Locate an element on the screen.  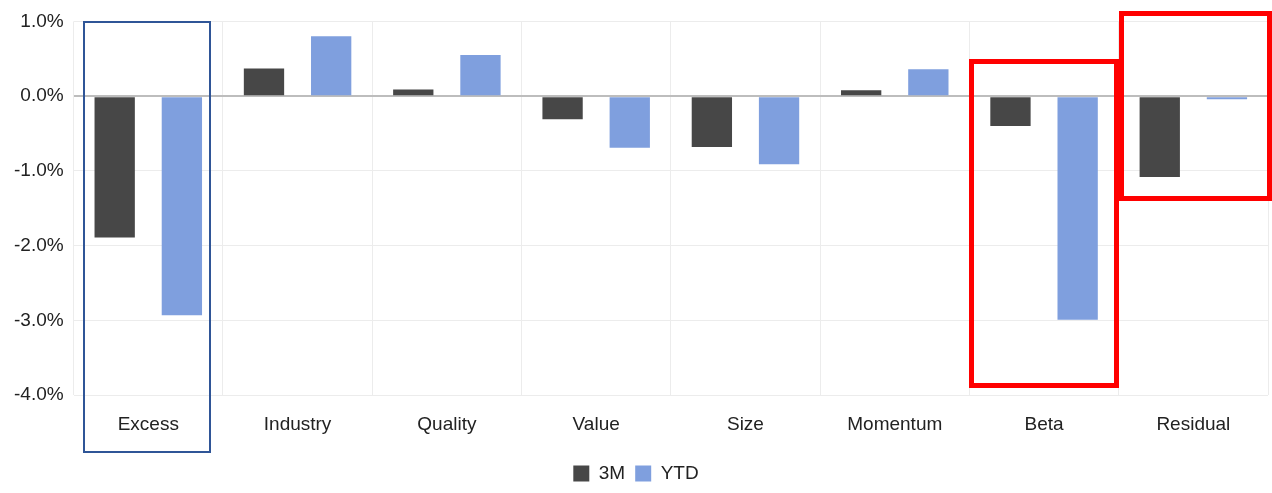
x-tick-label: Industry is located at coordinates (297, 423).